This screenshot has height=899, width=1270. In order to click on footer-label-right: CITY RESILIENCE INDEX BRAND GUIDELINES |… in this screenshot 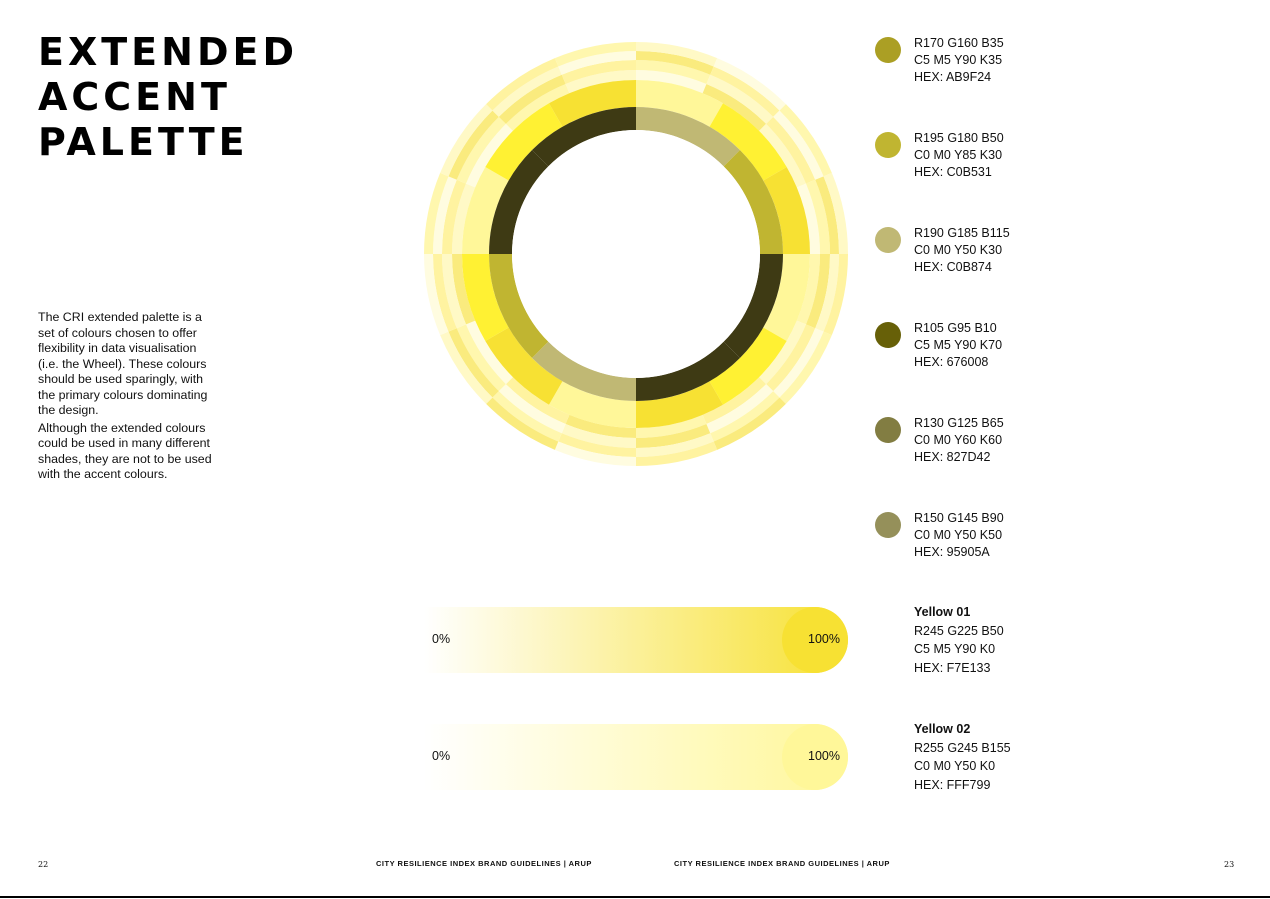, I will do `click(782, 863)`.